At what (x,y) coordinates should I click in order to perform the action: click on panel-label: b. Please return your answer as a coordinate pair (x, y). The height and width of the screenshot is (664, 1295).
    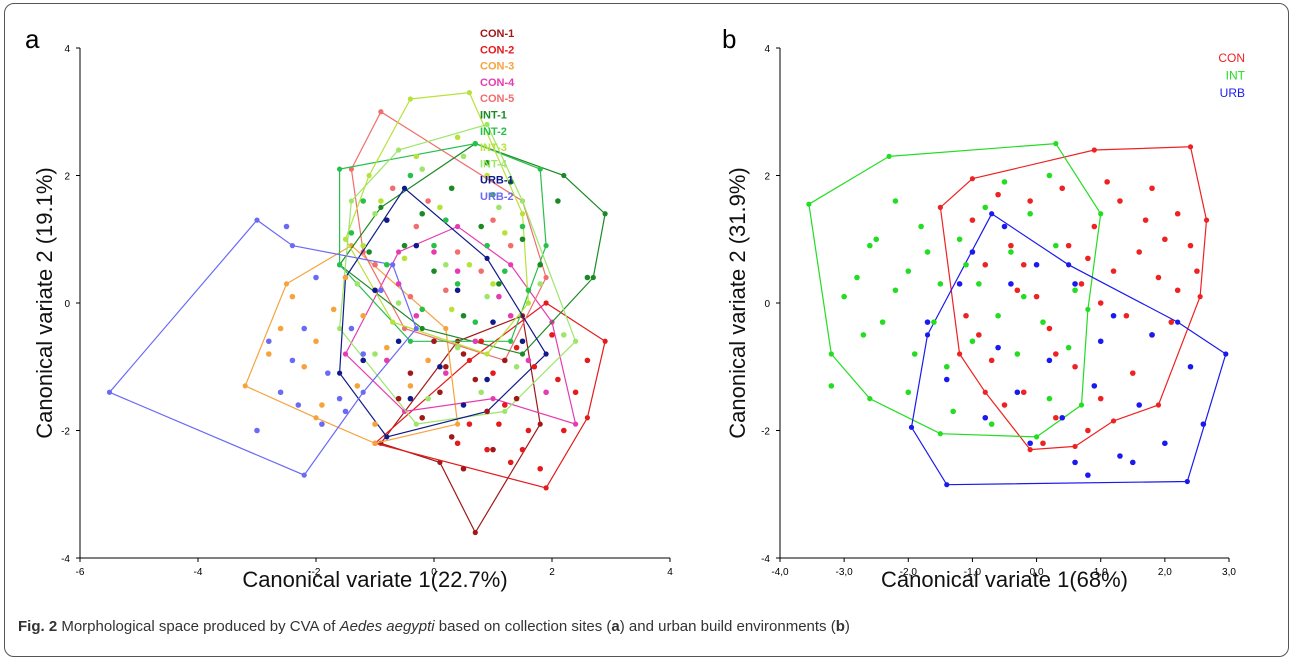
    Looking at the image, I should click on (729, 39).